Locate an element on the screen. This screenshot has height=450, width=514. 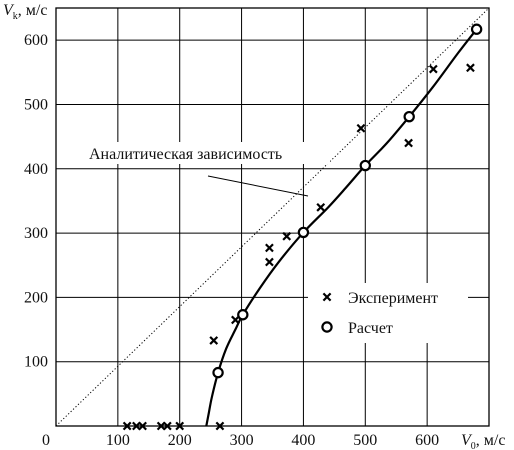
y-tick-label: 300 is located at coordinates (36, 233).